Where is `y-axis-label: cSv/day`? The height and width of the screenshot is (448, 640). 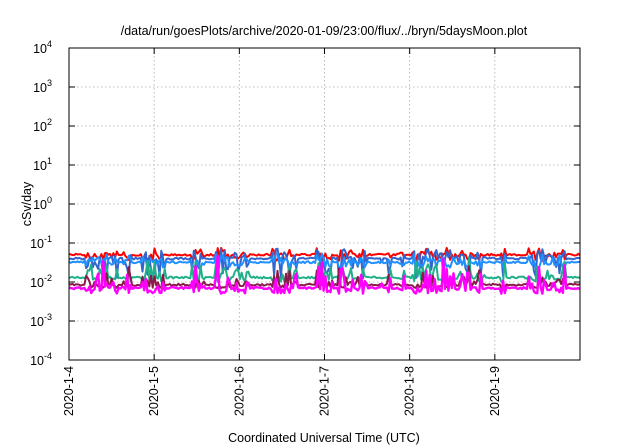 y-axis-label: cSv/day is located at coordinates (27, 203).